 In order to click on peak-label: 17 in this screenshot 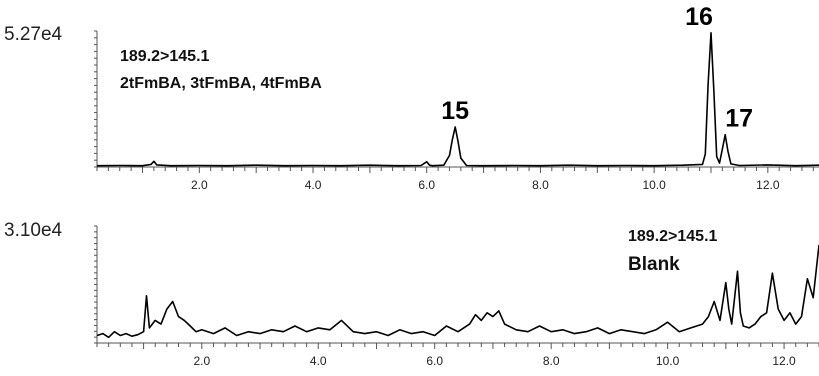, I will do `click(739, 119)`.